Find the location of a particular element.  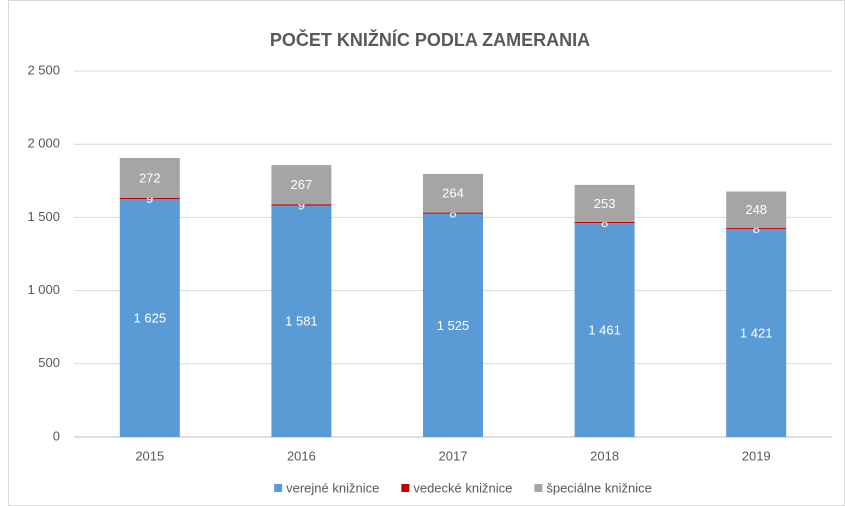

data-label: 248 is located at coordinates (756, 209).